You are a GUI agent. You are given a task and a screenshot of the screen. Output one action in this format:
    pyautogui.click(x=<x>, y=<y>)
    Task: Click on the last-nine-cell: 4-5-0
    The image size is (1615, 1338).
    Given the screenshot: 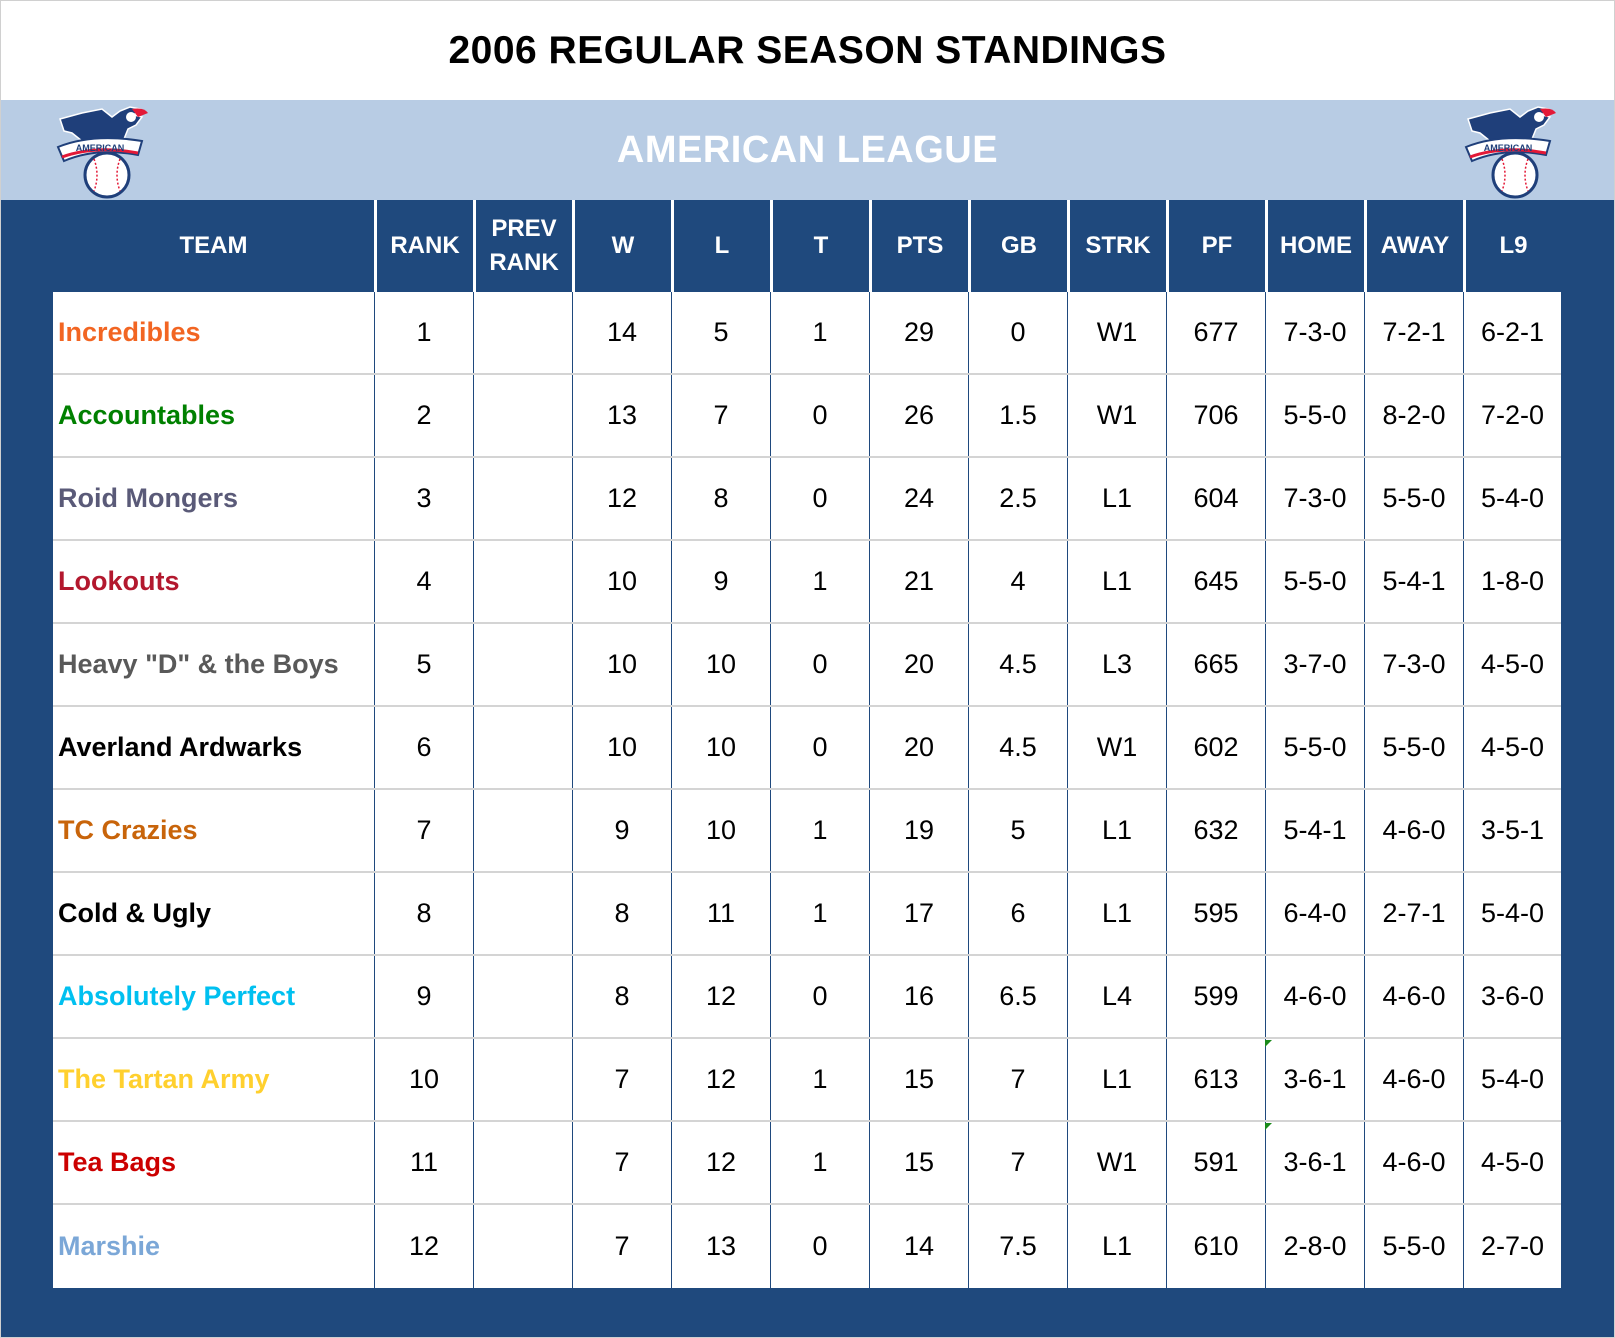 What is the action you would take?
    pyautogui.click(x=1512, y=664)
    